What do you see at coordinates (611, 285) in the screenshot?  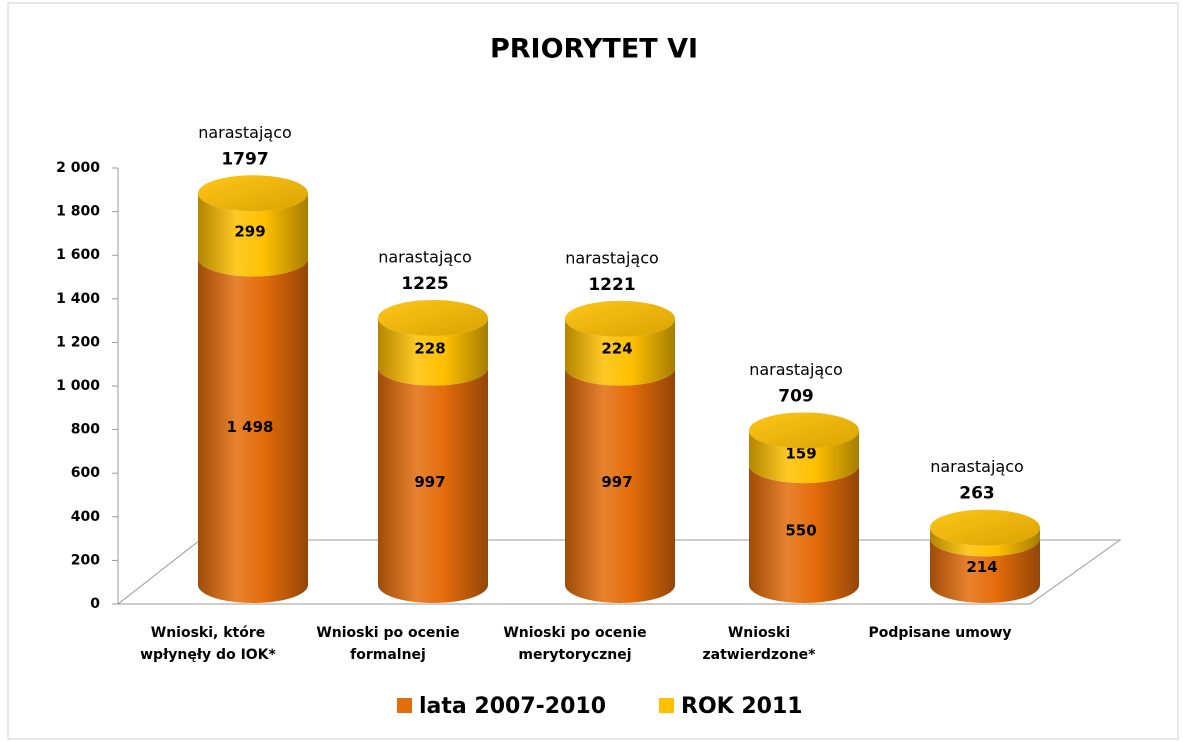 I see `total-label: 1221` at bounding box center [611, 285].